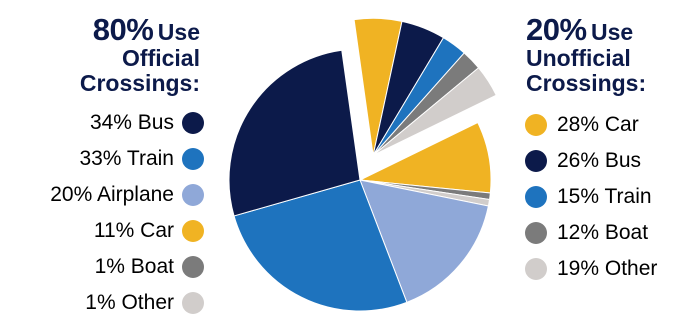 This screenshot has height=325, width=686. I want to click on legend-item-car: 28% Car, so click(601, 125).